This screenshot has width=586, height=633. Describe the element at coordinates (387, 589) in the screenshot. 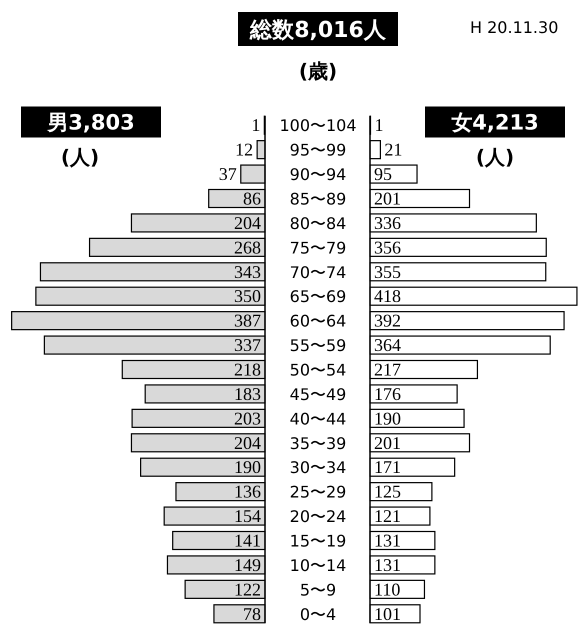

I see `data-label: 110` at that location.